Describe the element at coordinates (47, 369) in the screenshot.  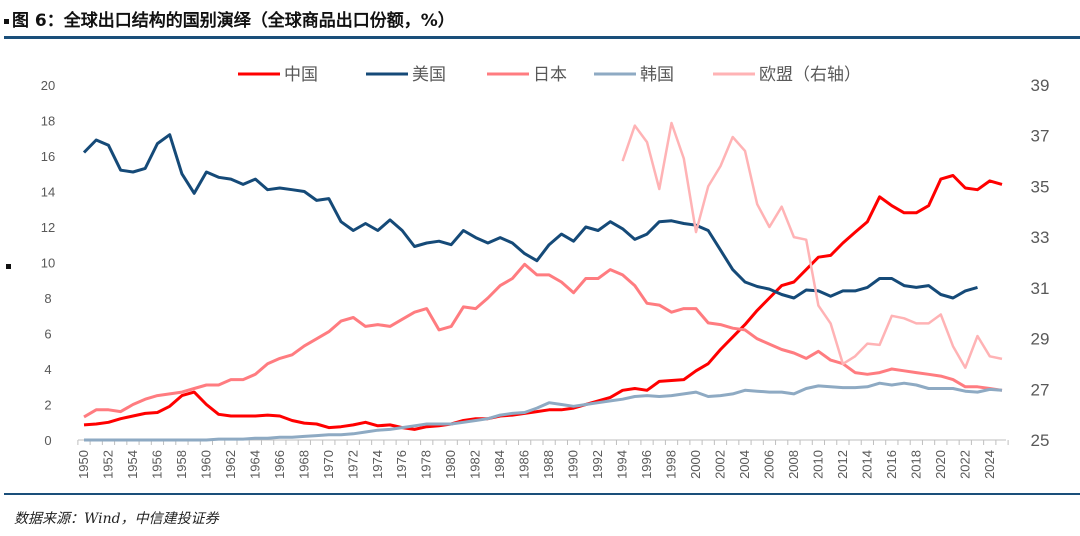
I see `y-tick-label: 4` at that location.